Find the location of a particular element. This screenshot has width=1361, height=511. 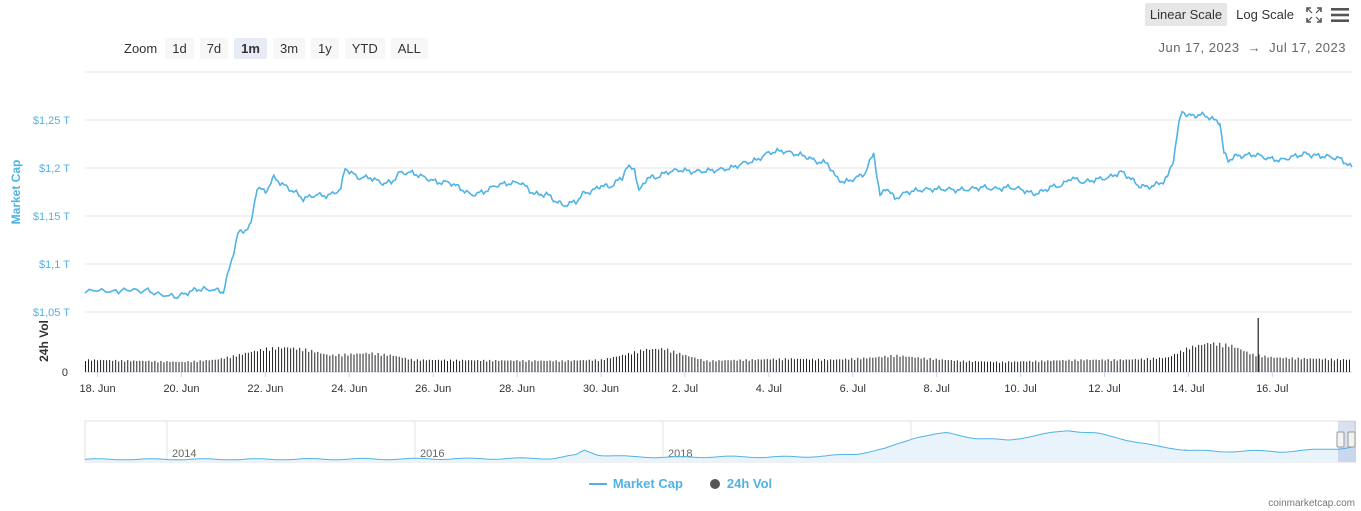

date-from-input: Jun 17, 2023 is located at coordinates (1199, 47).